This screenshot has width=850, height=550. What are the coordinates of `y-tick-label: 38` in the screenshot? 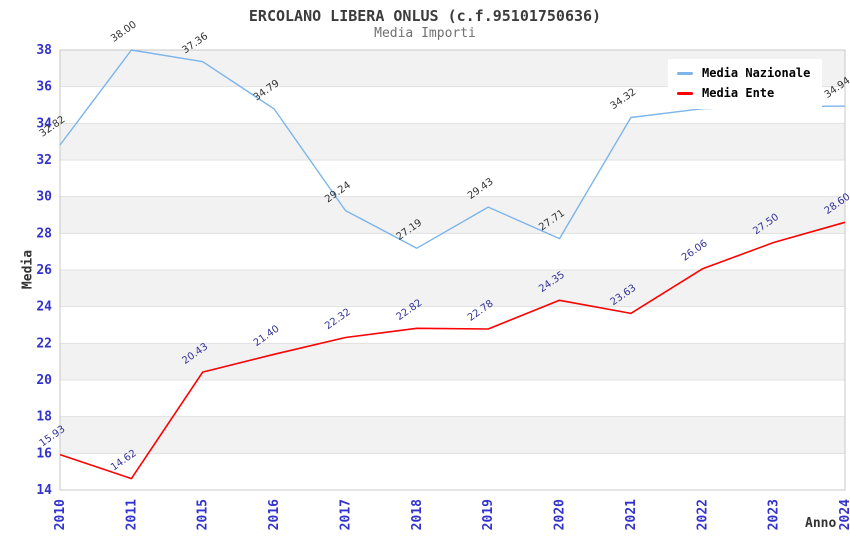 It's located at (44, 50).